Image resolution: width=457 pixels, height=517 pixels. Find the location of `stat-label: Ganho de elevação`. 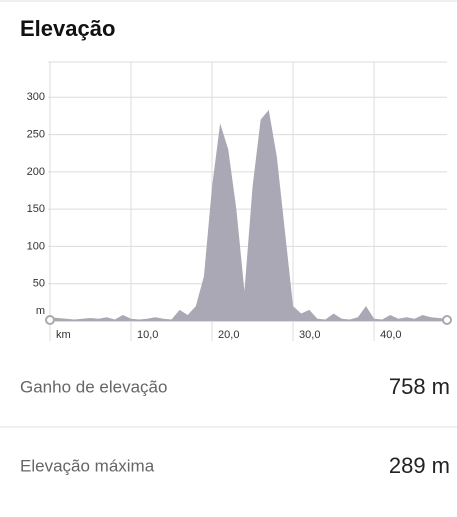

stat-label: Ganho de elevação is located at coordinates (93, 386).